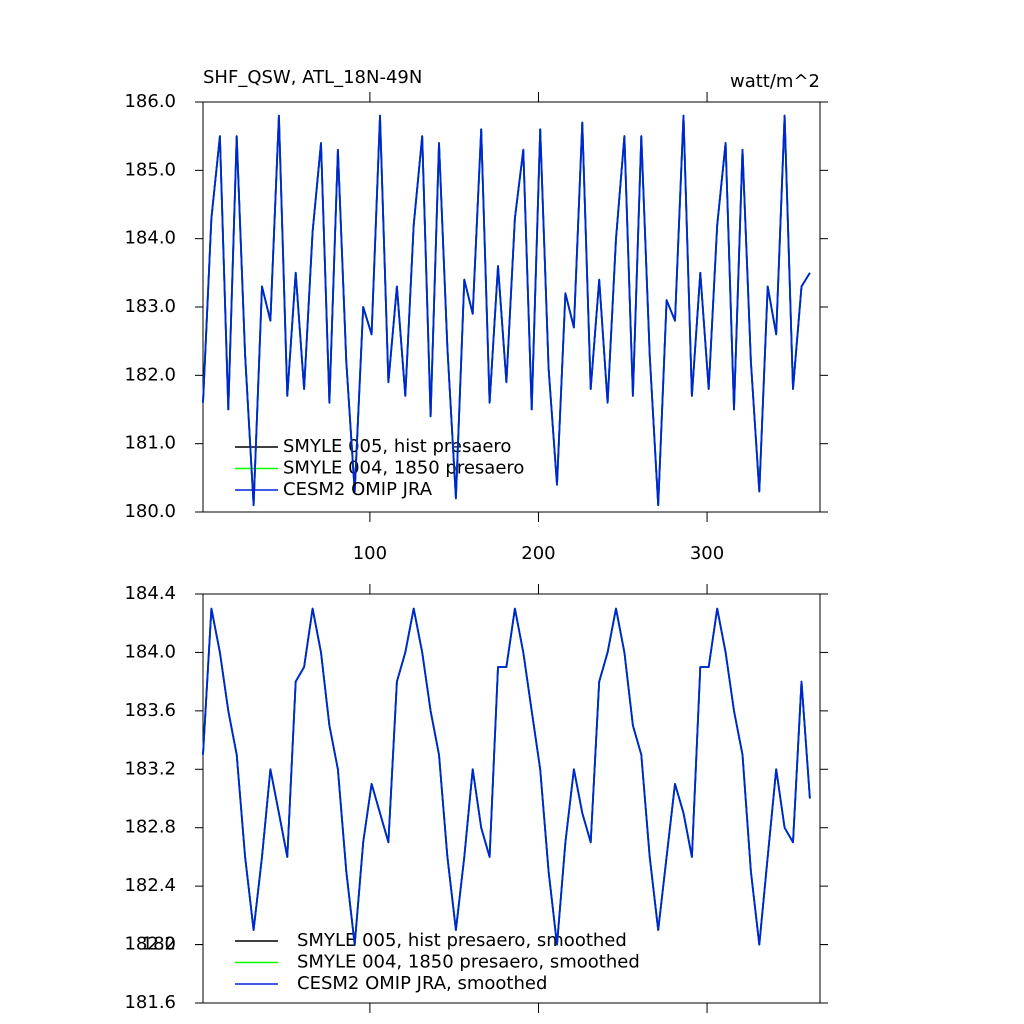  I want to click on legend-label: SMYLE 004, 1850 presaero, so click(403, 468).